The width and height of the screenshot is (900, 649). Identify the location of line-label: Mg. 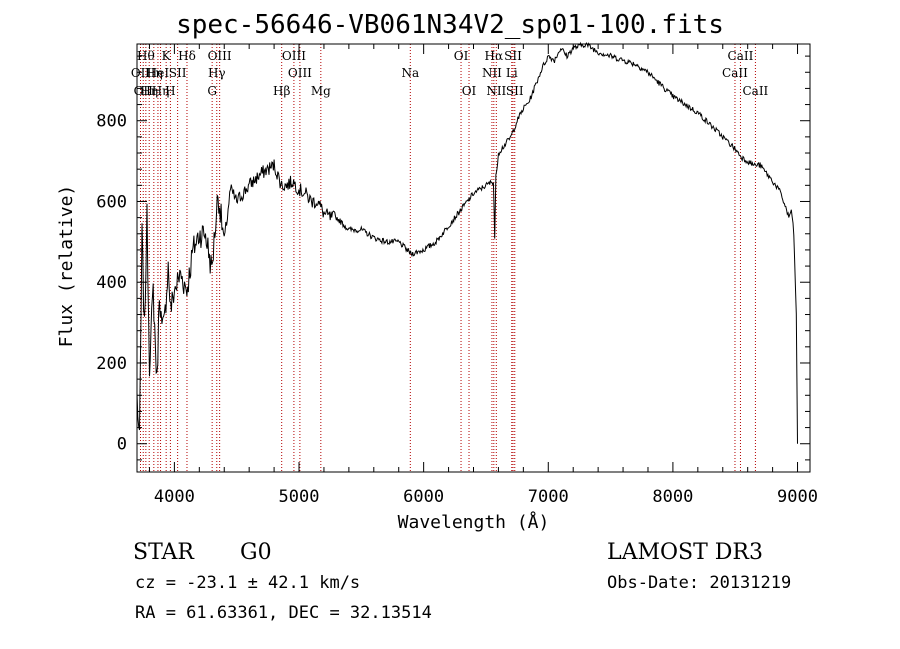
(321, 91).